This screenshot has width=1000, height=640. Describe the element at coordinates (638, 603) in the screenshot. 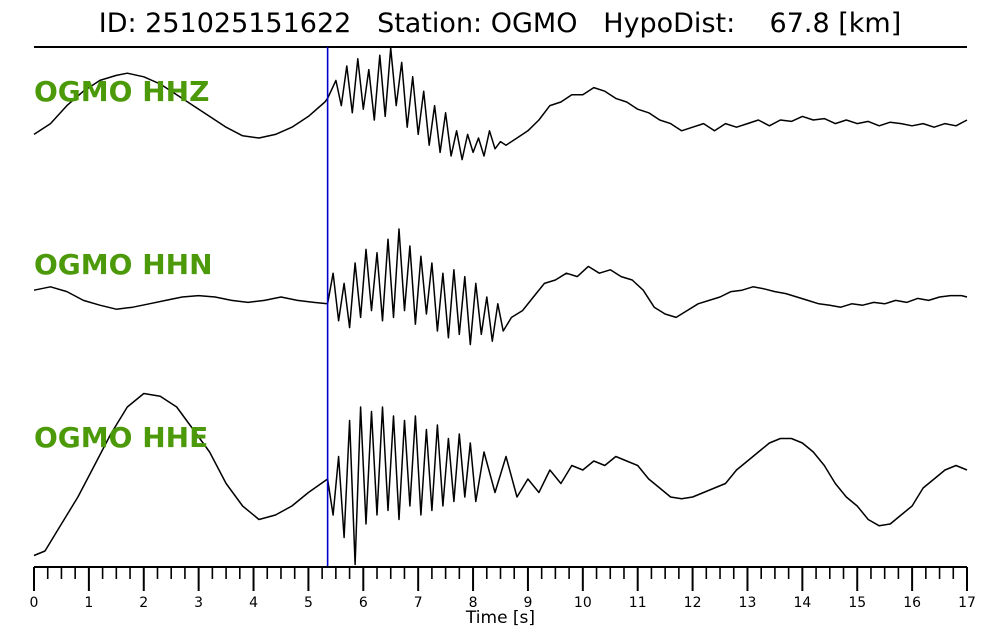

I see `x-tick-label: 11` at that location.